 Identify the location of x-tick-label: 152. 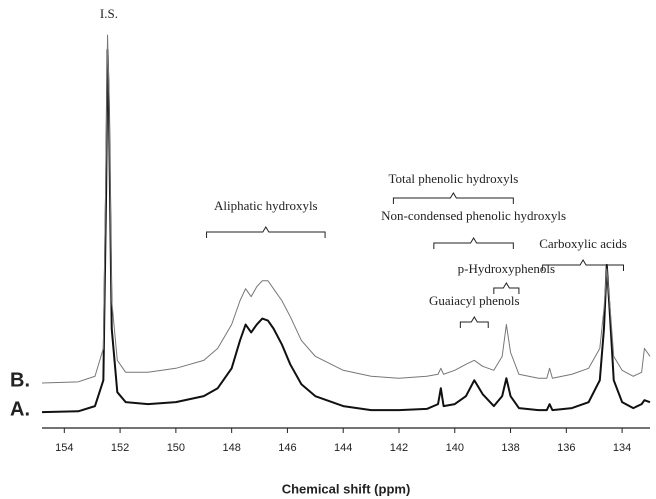
(120, 448).